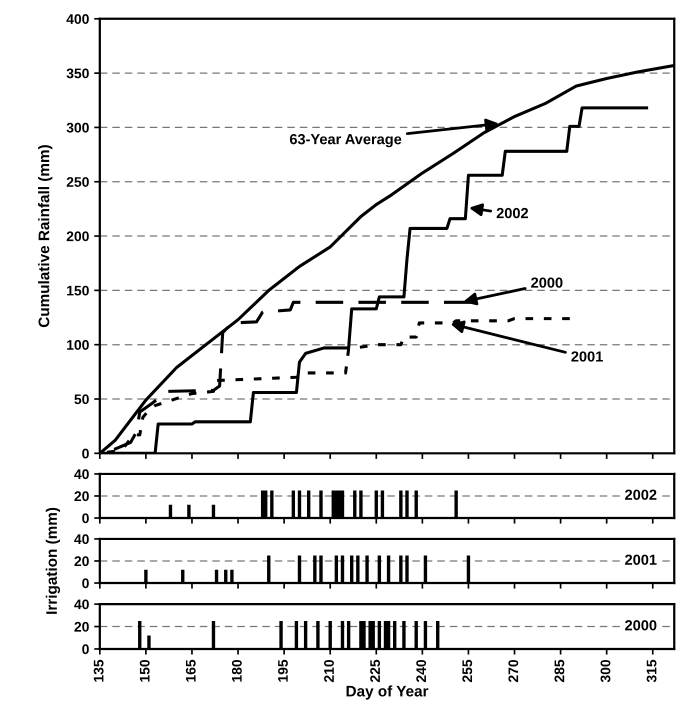 The width and height of the screenshot is (679, 723). Describe the element at coordinates (77, 182) in the screenshot. I see `y-tick-label: 250` at that location.